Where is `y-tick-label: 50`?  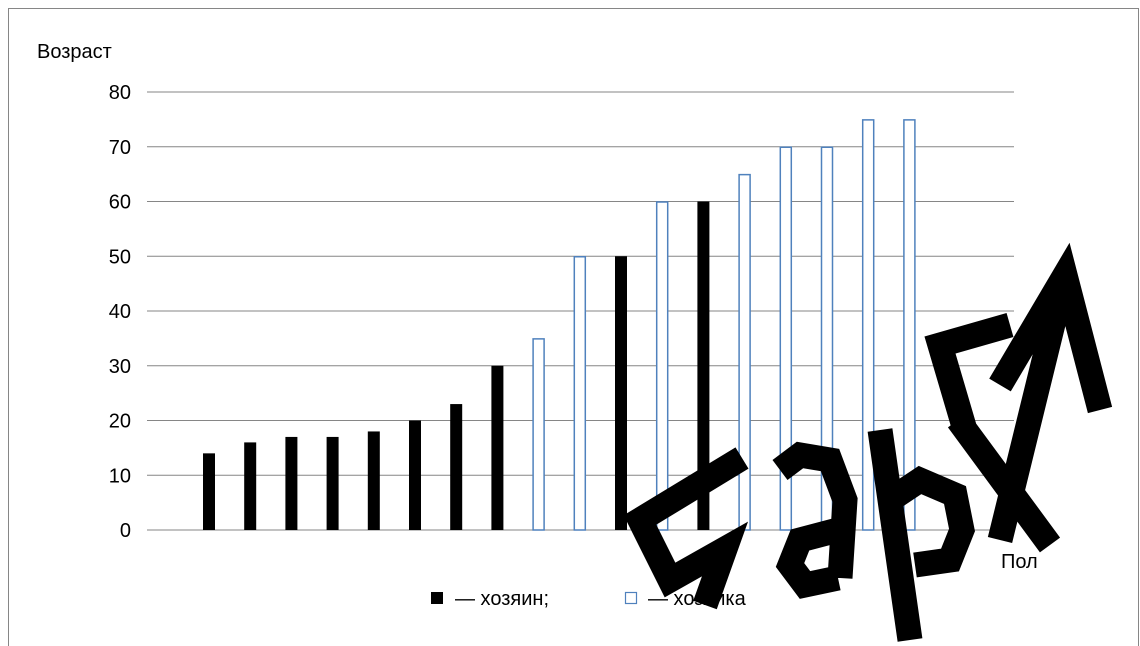
y-tick-label: 50 is located at coordinates (120, 257).